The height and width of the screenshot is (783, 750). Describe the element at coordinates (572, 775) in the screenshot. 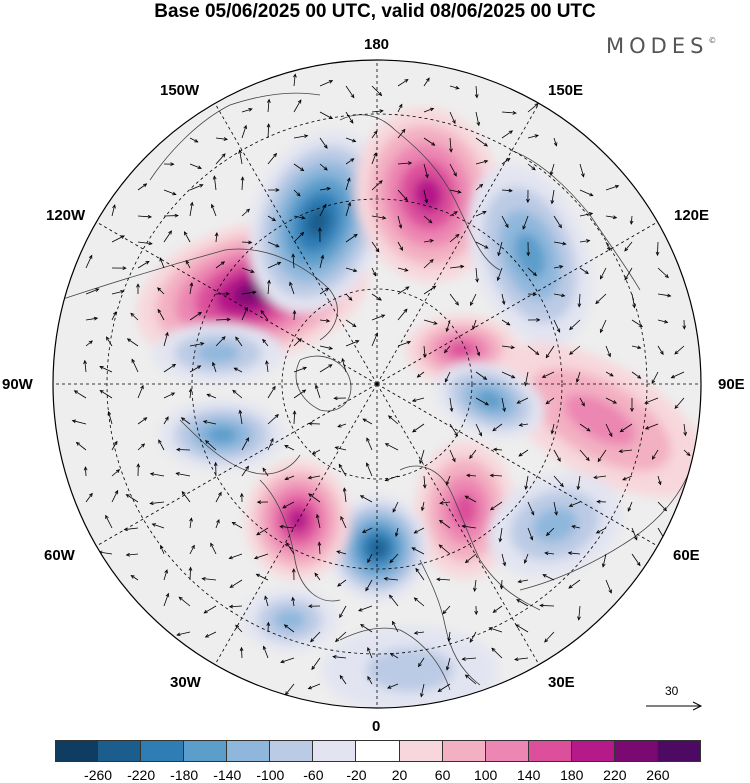

I see `colorbar-tick-label: 180` at that location.